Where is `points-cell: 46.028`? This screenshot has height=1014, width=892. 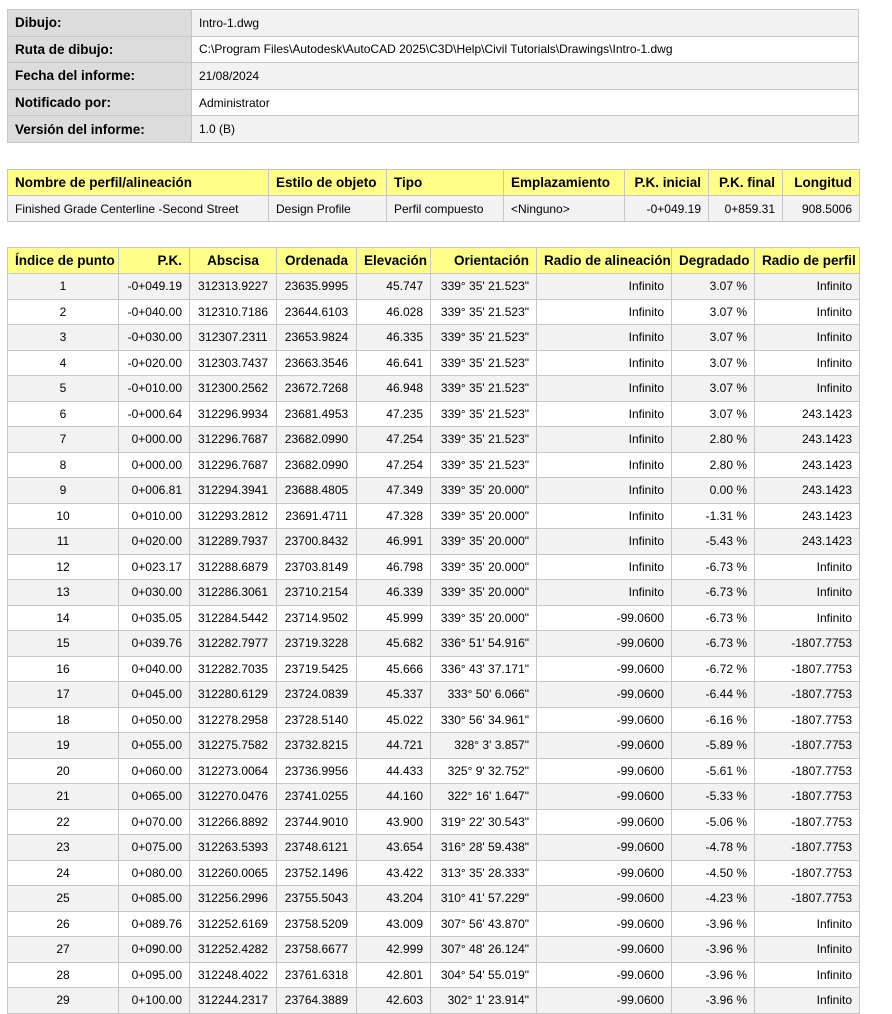
points-cell: 46.028 is located at coordinates (393, 311).